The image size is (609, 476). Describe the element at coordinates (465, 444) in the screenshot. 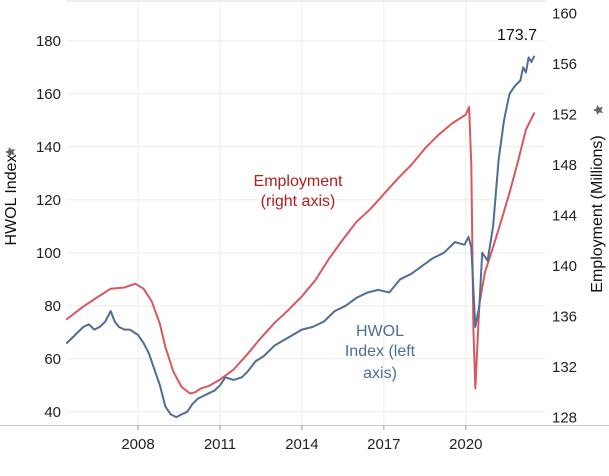

I see `x-tick-label: 2020` at that location.